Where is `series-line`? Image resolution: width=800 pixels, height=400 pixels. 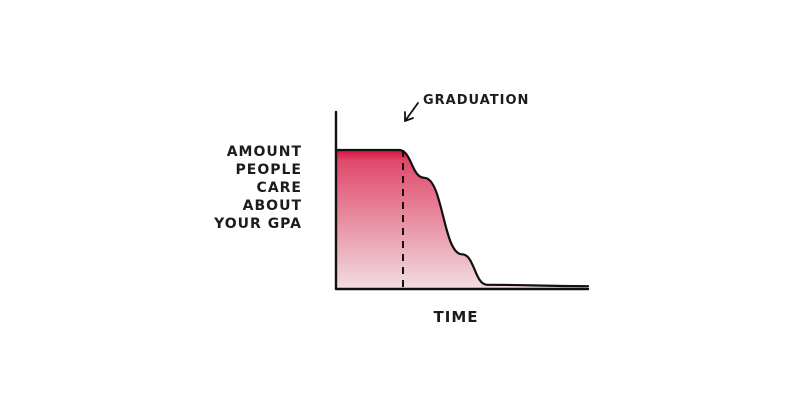
series-line is located at coordinates (462, 218).